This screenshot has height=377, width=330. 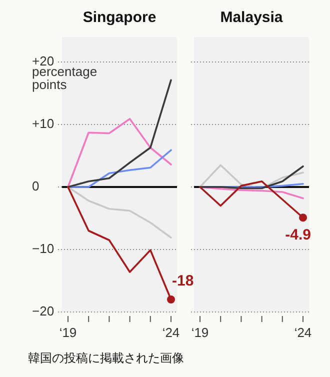 What do you see at coordinates (106, 358) in the screenshot?
I see `text: 韓国の投稿に掲載された画像` at bounding box center [106, 358].